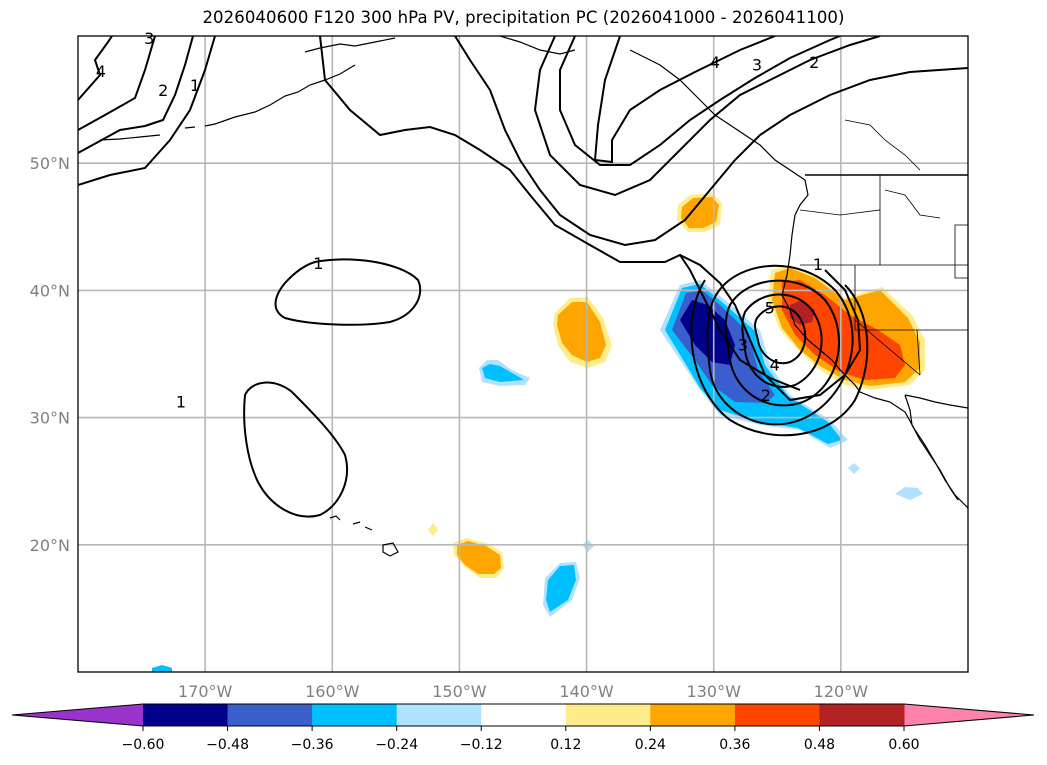 The height and width of the screenshot is (765, 1047). What do you see at coordinates (700, 212) in the screenshot?
I see `precip-cell-north` at bounding box center [700, 212].